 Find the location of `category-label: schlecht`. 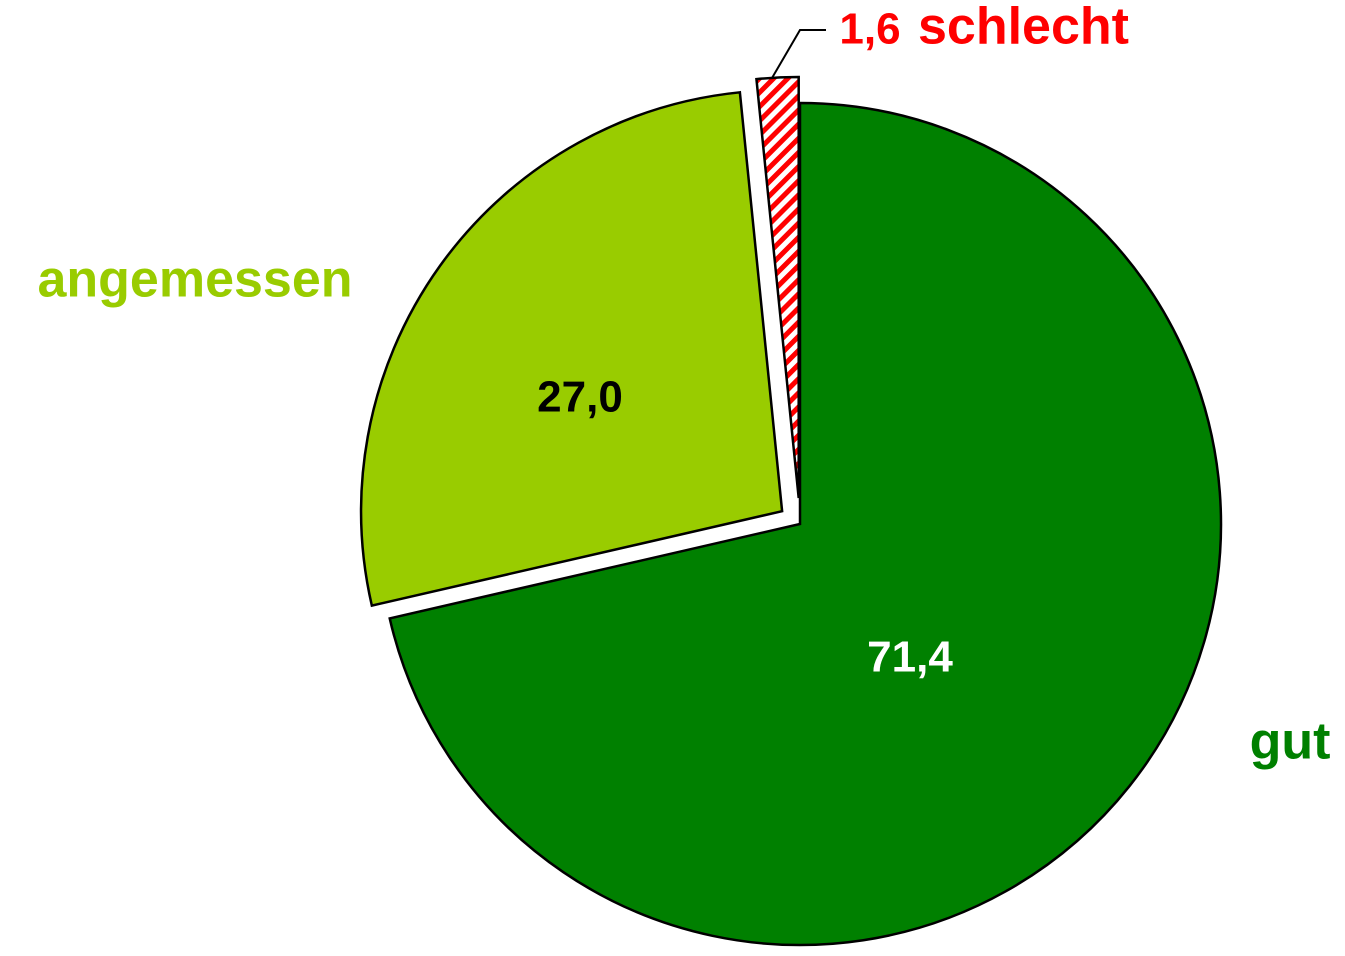

category-label: schlecht is located at coordinates (1023, 28).